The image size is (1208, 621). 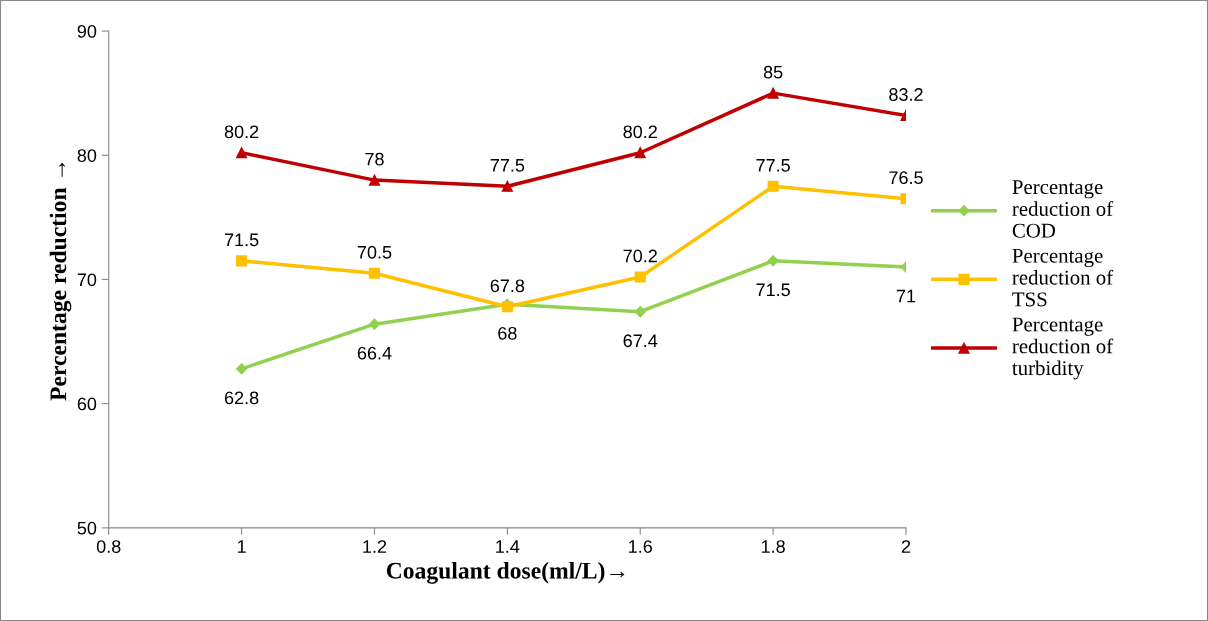 I want to click on legend-label: Percentage reduction of turbidity, so click(x=1063, y=348).